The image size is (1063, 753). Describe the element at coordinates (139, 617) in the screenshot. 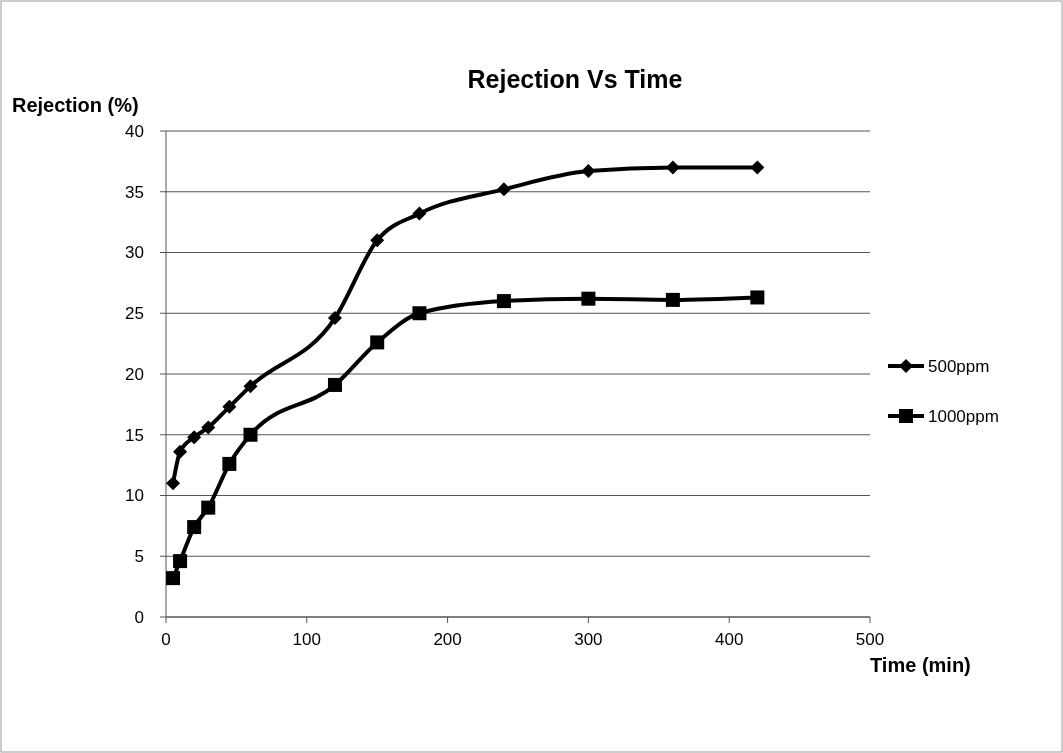

I see `y-tick-label: 0` at that location.